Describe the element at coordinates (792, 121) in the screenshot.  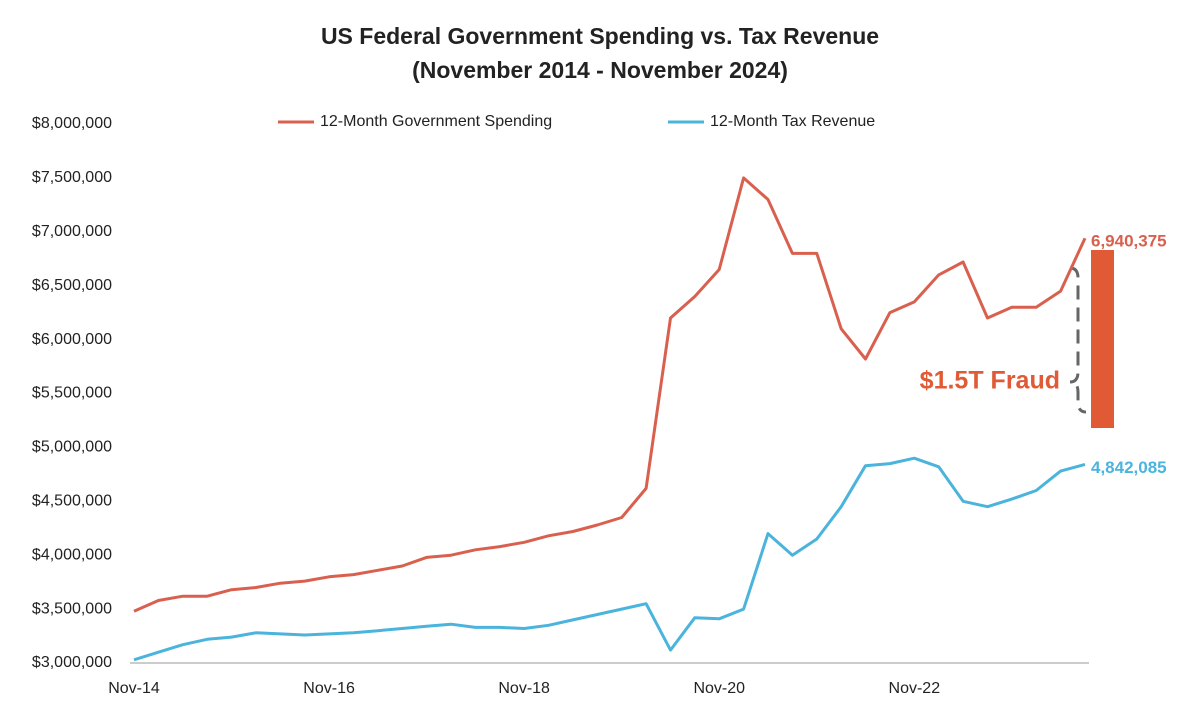
I see `legend-label: 12-Month Tax Revenue` at that location.